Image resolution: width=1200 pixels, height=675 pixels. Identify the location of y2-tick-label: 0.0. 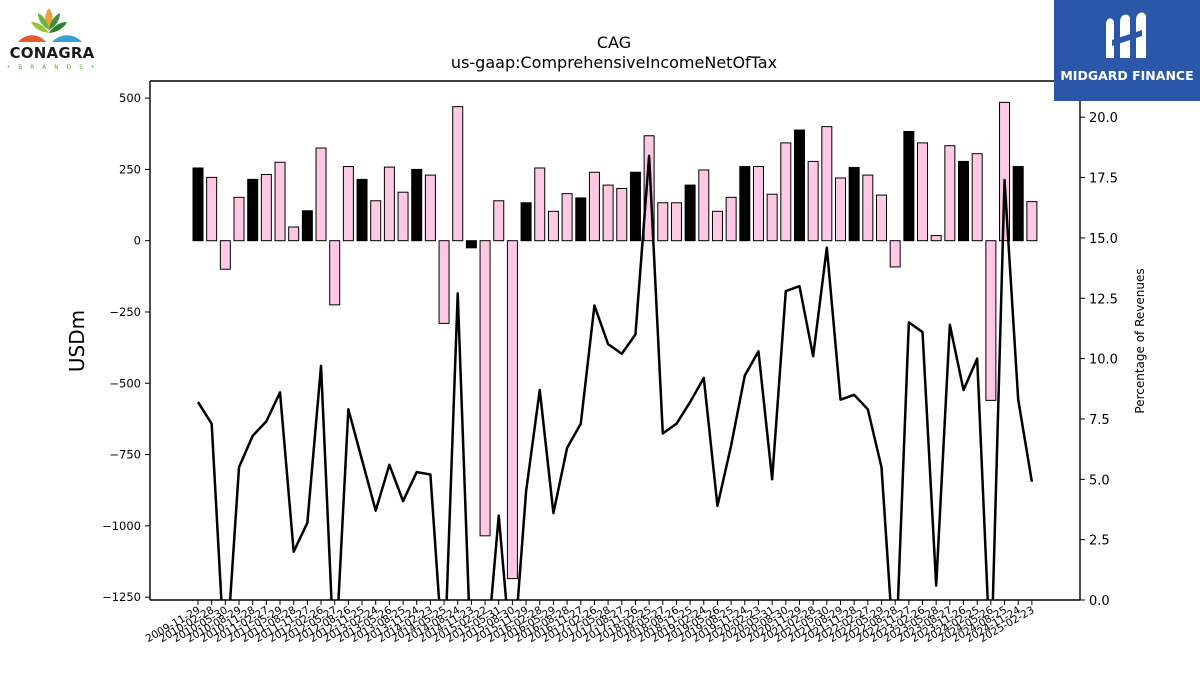
(1099, 601).